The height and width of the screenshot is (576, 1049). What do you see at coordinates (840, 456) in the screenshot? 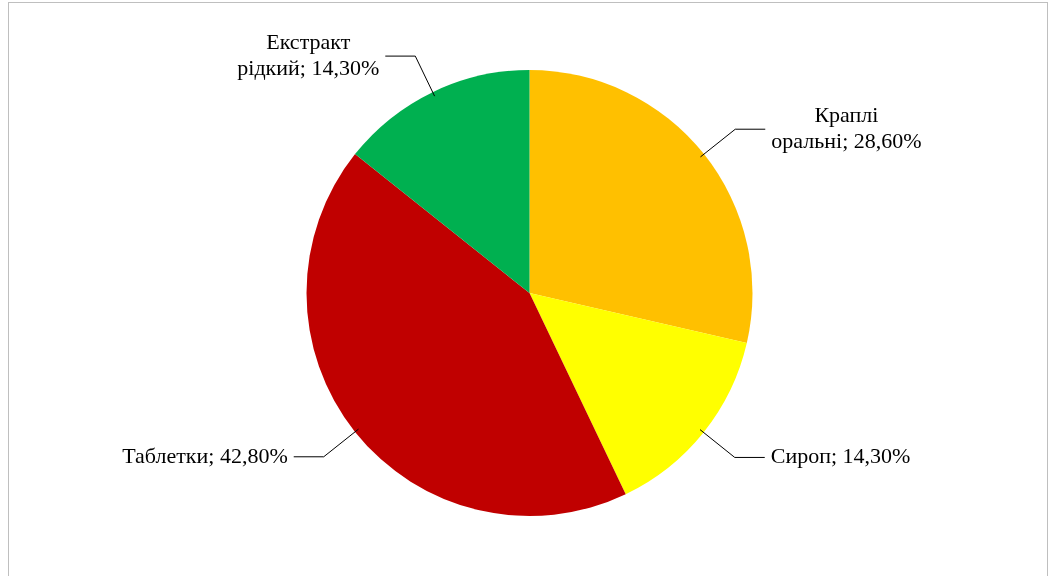
I see `slice-label: Сироп; 14,30%` at bounding box center [840, 456].